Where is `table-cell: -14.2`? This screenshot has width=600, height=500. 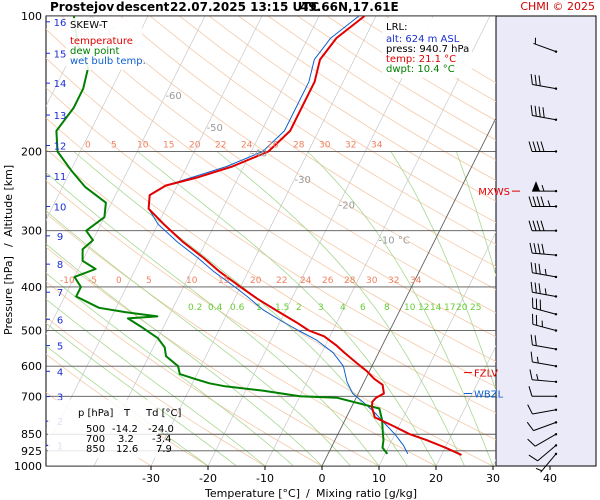
table-cell: -14.2 is located at coordinates (125, 429).